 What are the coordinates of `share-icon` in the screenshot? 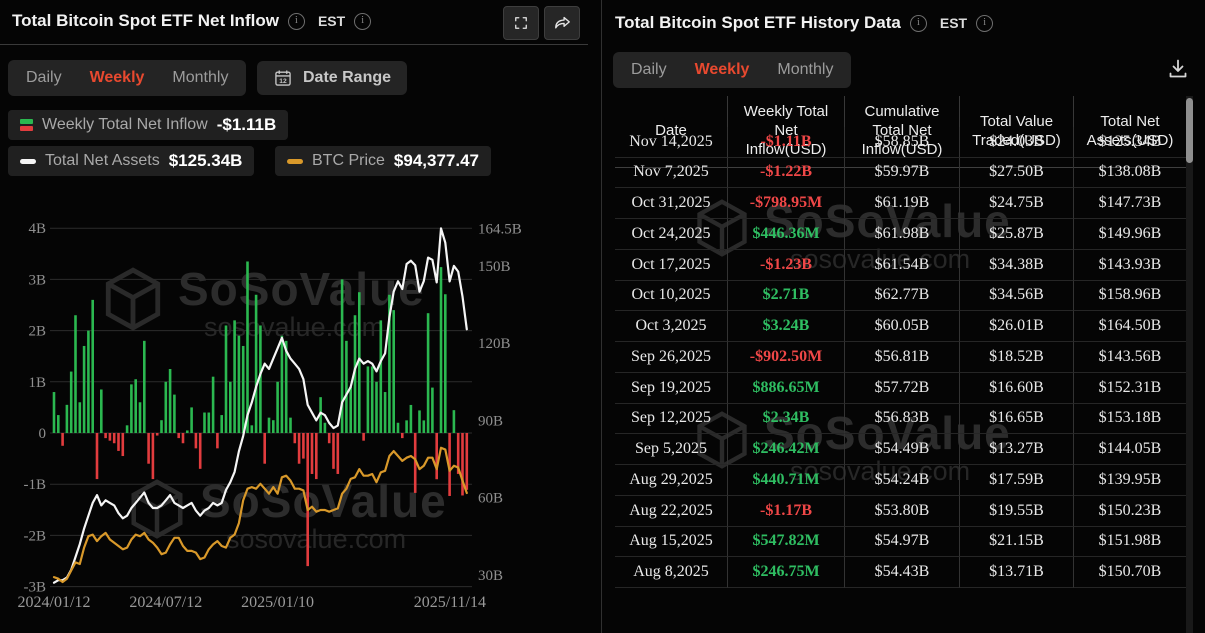 It's located at (562, 22).